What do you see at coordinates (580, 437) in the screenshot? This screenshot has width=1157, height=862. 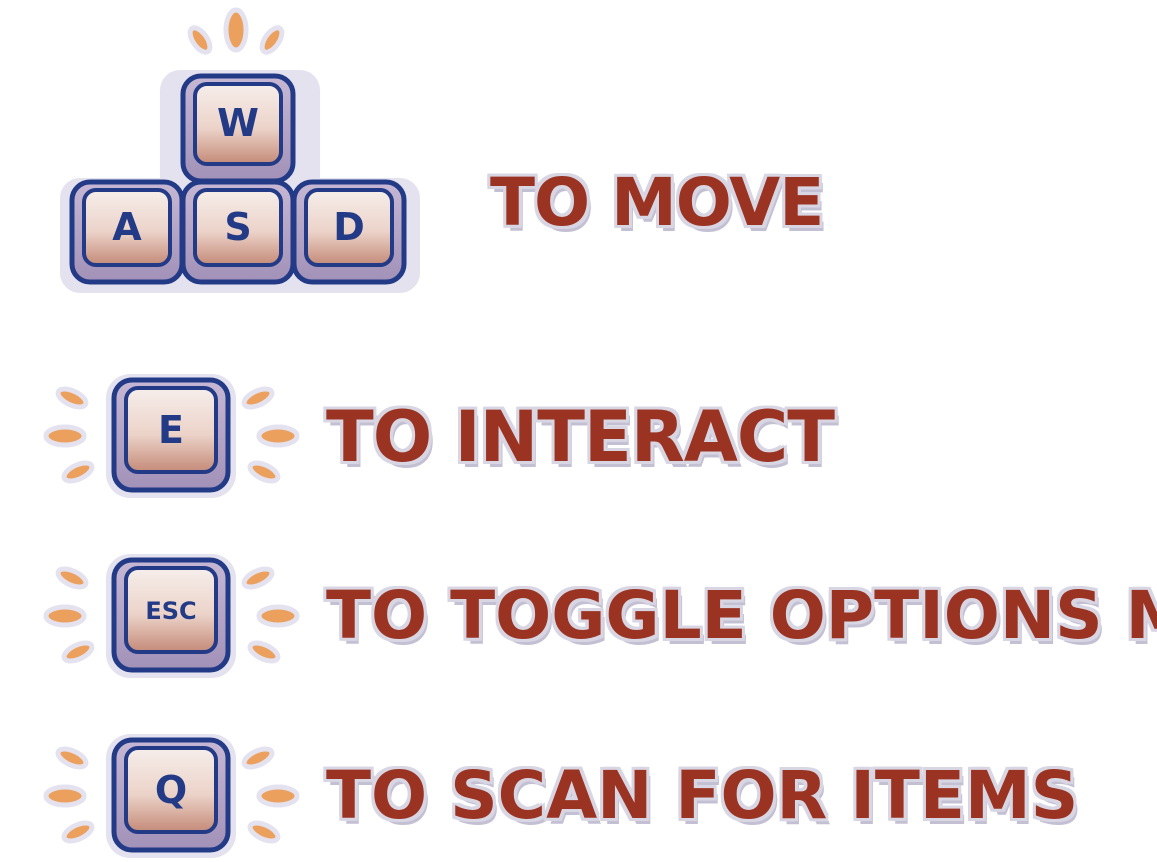 I see `interact-action-label: TO INTERACT` at bounding box center [580, 437].